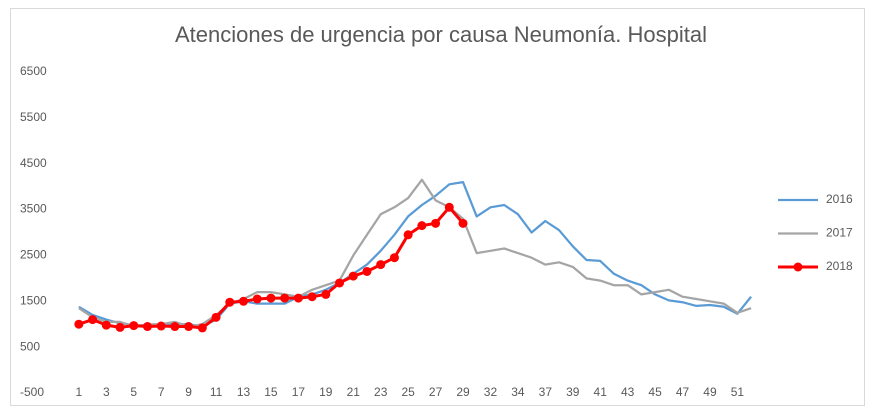 This screenshot has height=419, width=875. What do you see at coordinates (518, 392) in the screenshot?
I see `x-tick-label: 34` at bounding box center [518, 392].